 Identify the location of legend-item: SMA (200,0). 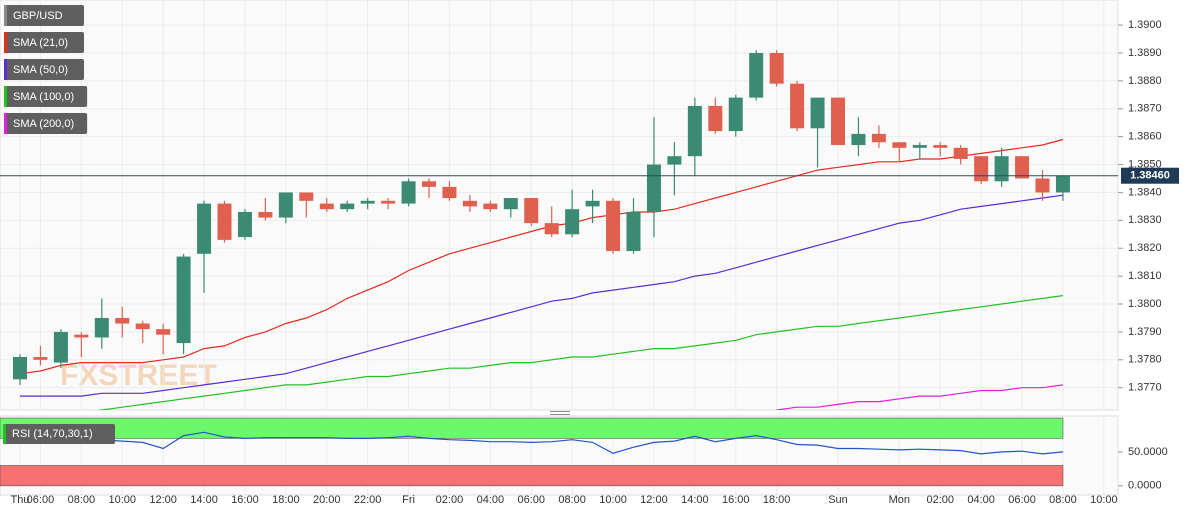
(46, 123).